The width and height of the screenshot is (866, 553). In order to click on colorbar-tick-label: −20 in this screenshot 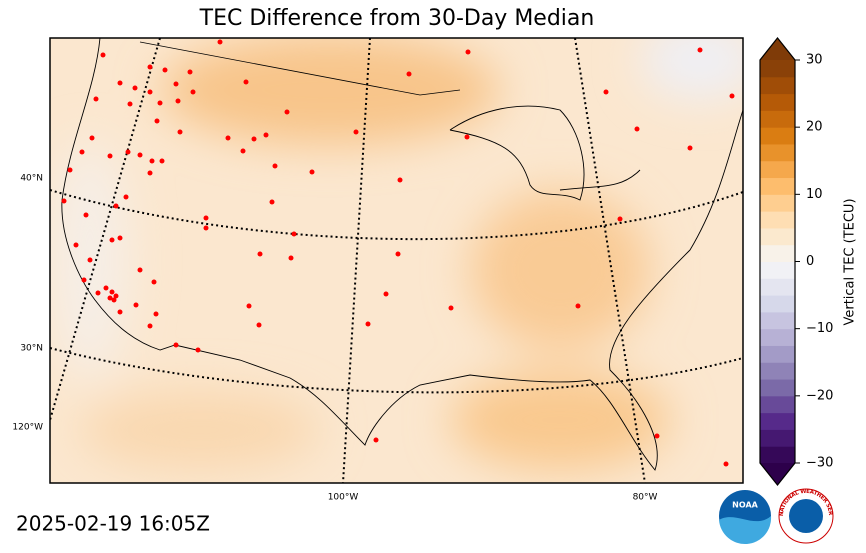, I will do `click(819, 395)`.